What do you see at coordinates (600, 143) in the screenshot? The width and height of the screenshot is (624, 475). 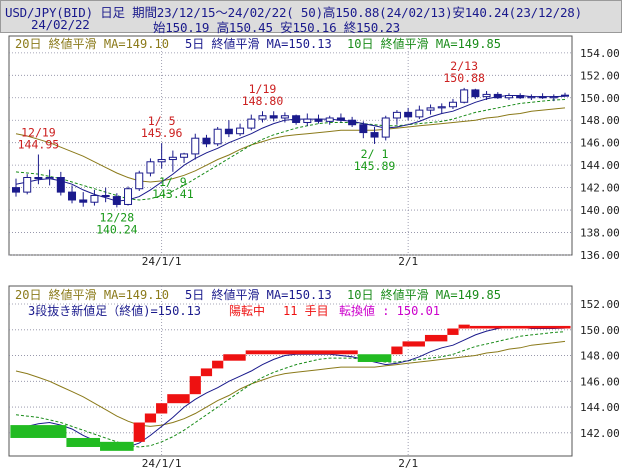 I see `price-y-tick-label: 146.00` at bounding box center [600, 143].